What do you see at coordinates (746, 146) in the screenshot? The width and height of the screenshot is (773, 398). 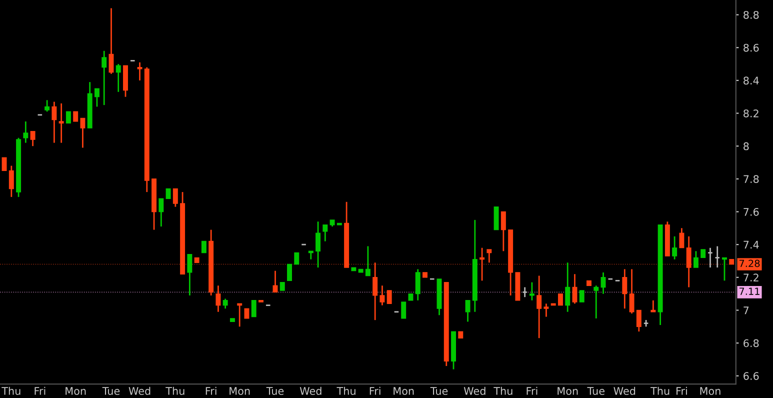 I see `y-tick-label: 8` at bounding box center [746, 146].